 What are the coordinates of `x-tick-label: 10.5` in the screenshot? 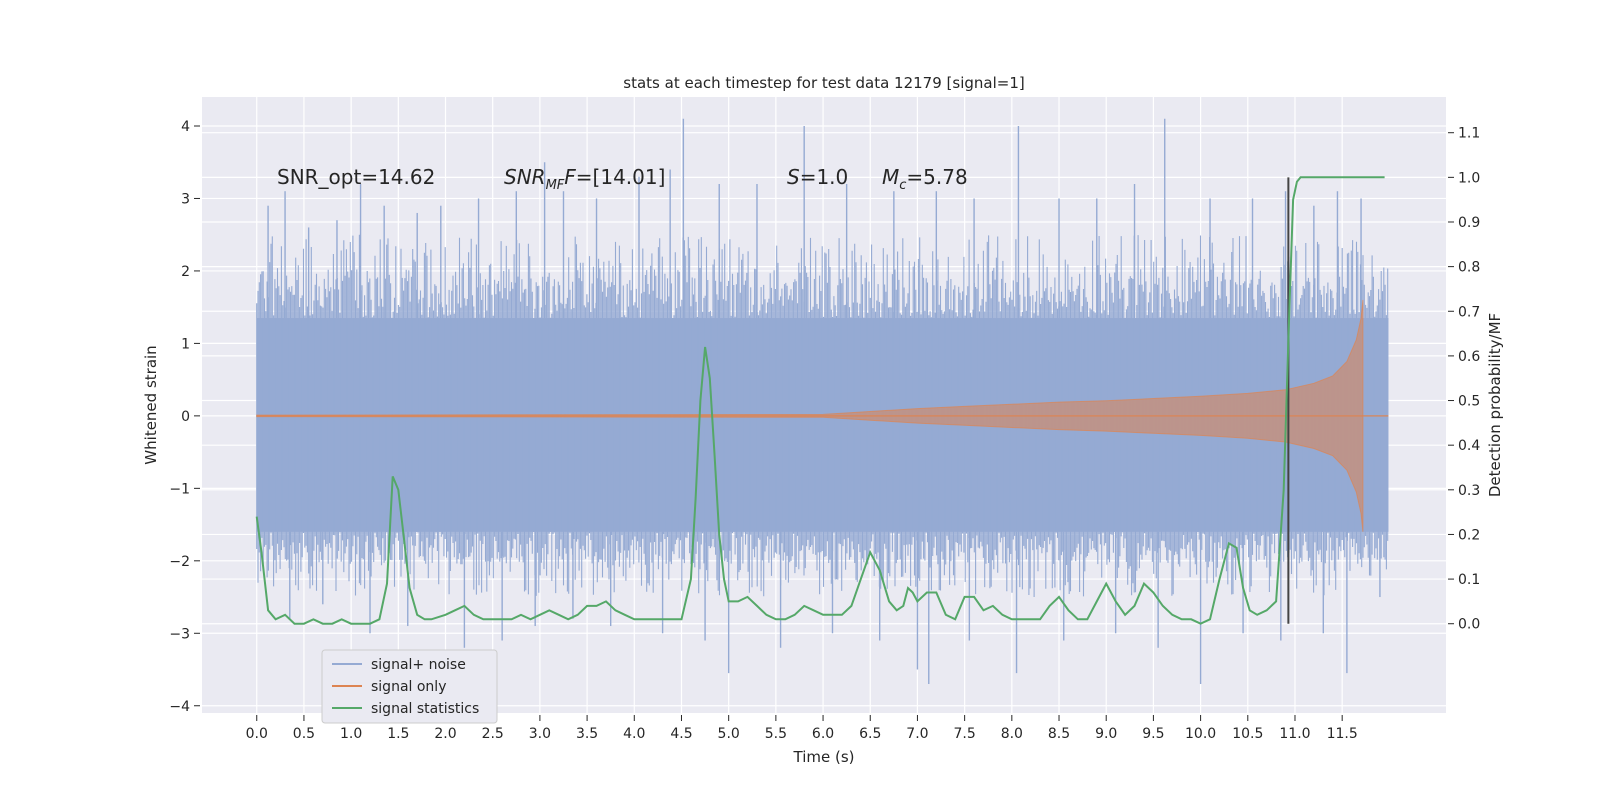 It's located at (1247, 734).